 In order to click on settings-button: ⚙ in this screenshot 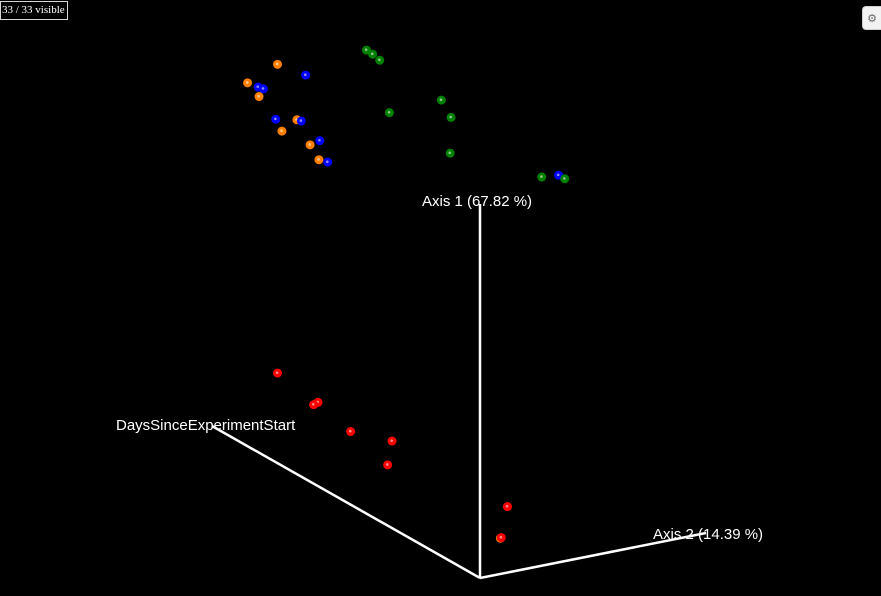, I will do `click(871, 18)`.